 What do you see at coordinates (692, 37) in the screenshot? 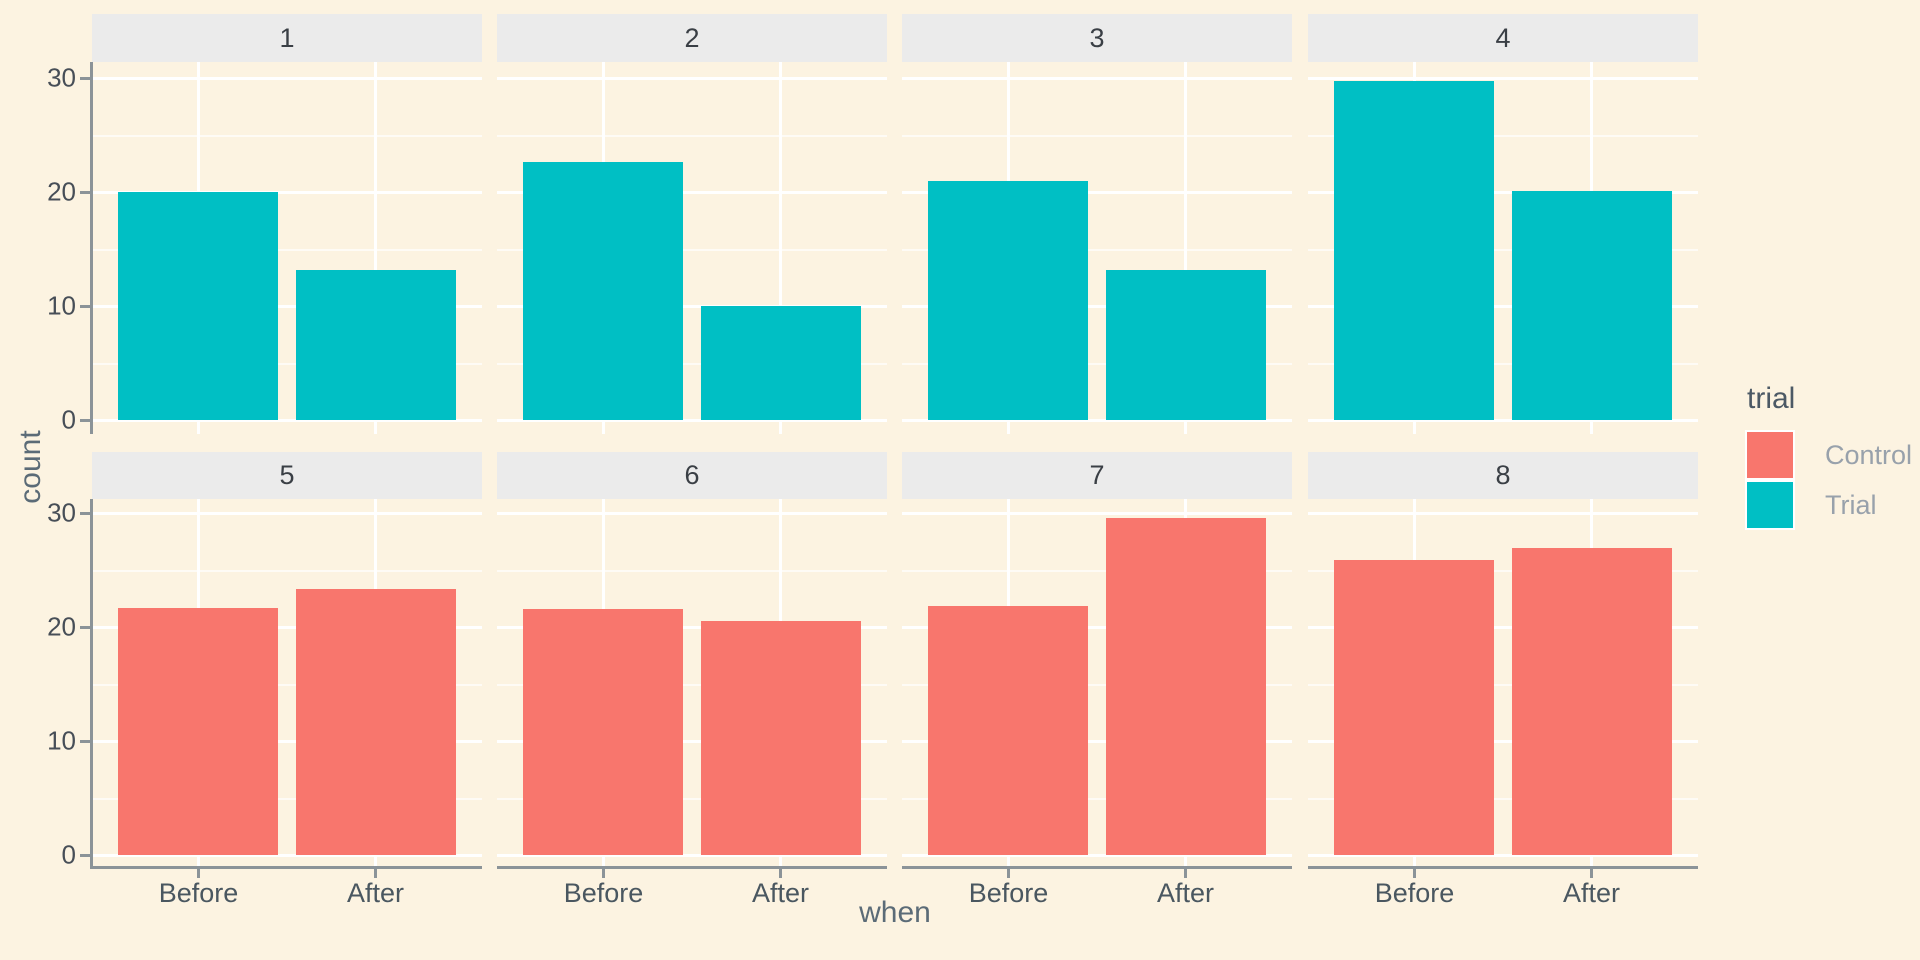
I see `facet-strip-label: 2` at bounding box center [692, 37].